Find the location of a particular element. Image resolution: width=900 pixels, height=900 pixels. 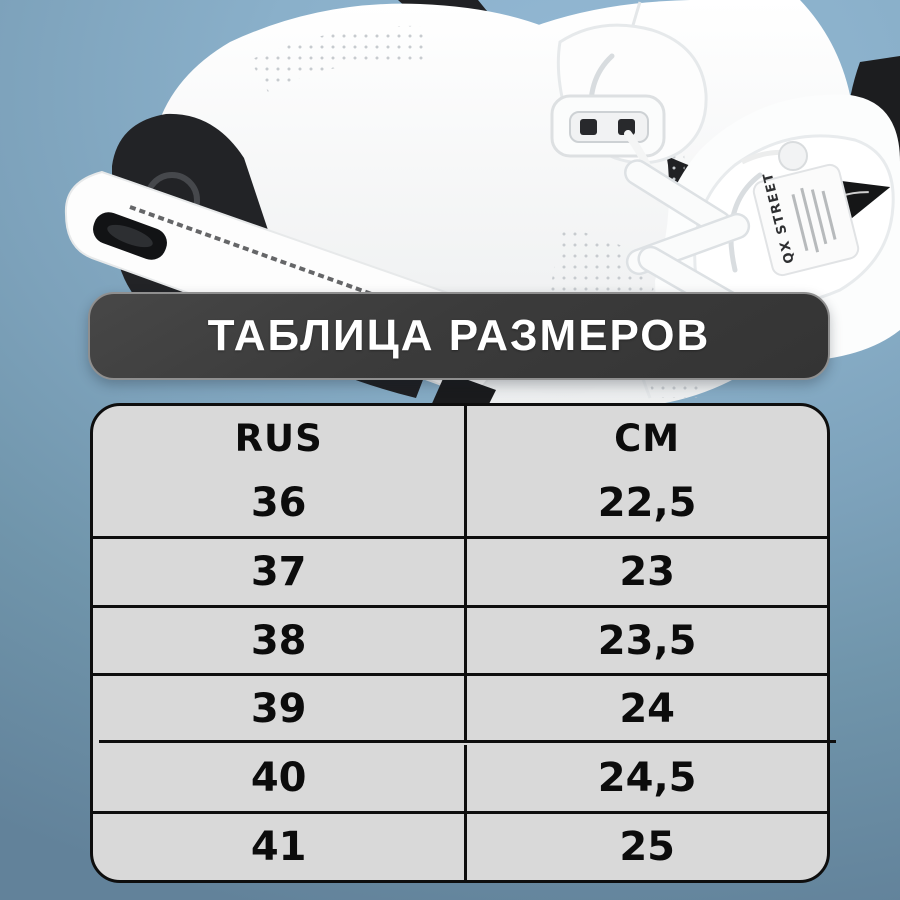

size-chart-banner: ТАБЛИЦА РАЗМЕРОВ is located at coordinates (459, 336).